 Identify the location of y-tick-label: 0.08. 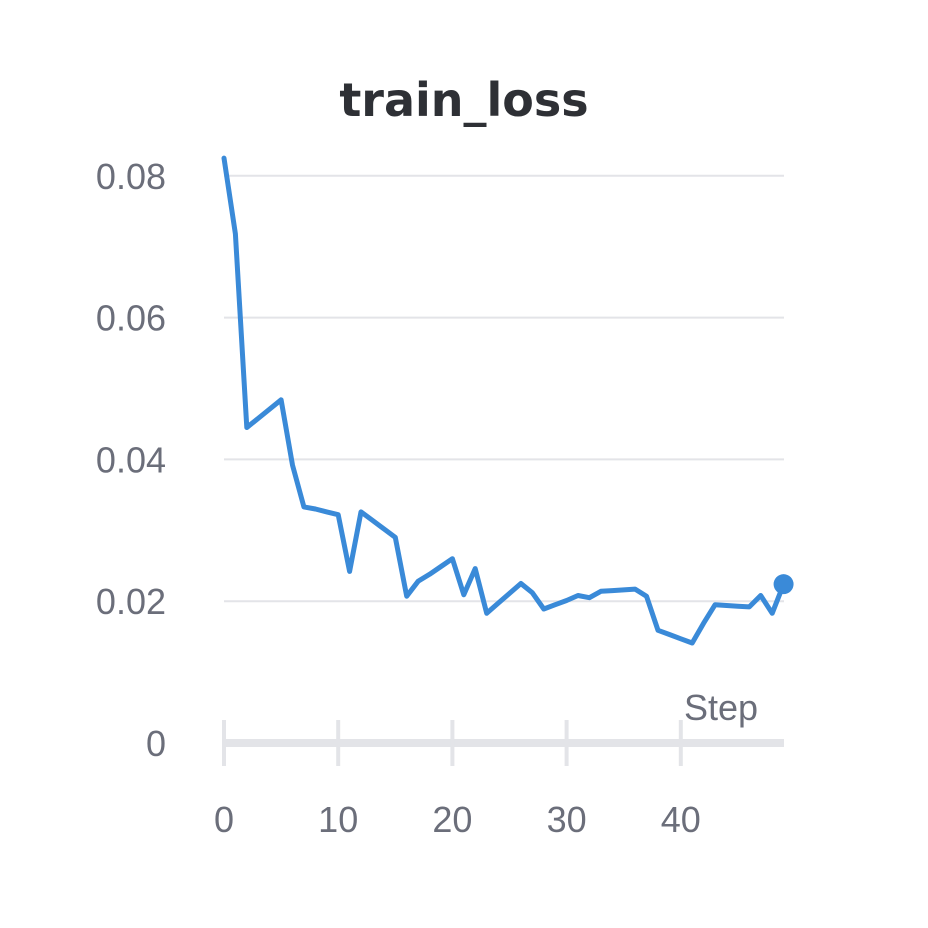
(131, 176).